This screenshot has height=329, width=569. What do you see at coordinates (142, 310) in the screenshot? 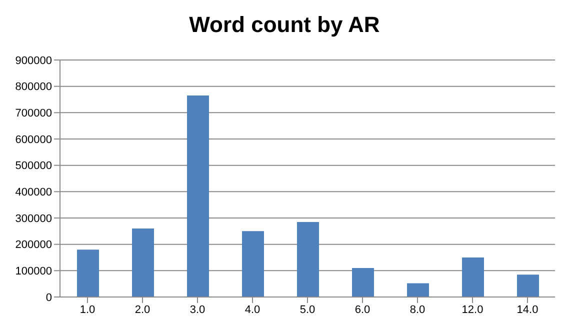
I see `x-tick-label: 2.0` at bounding box center [142, 310].